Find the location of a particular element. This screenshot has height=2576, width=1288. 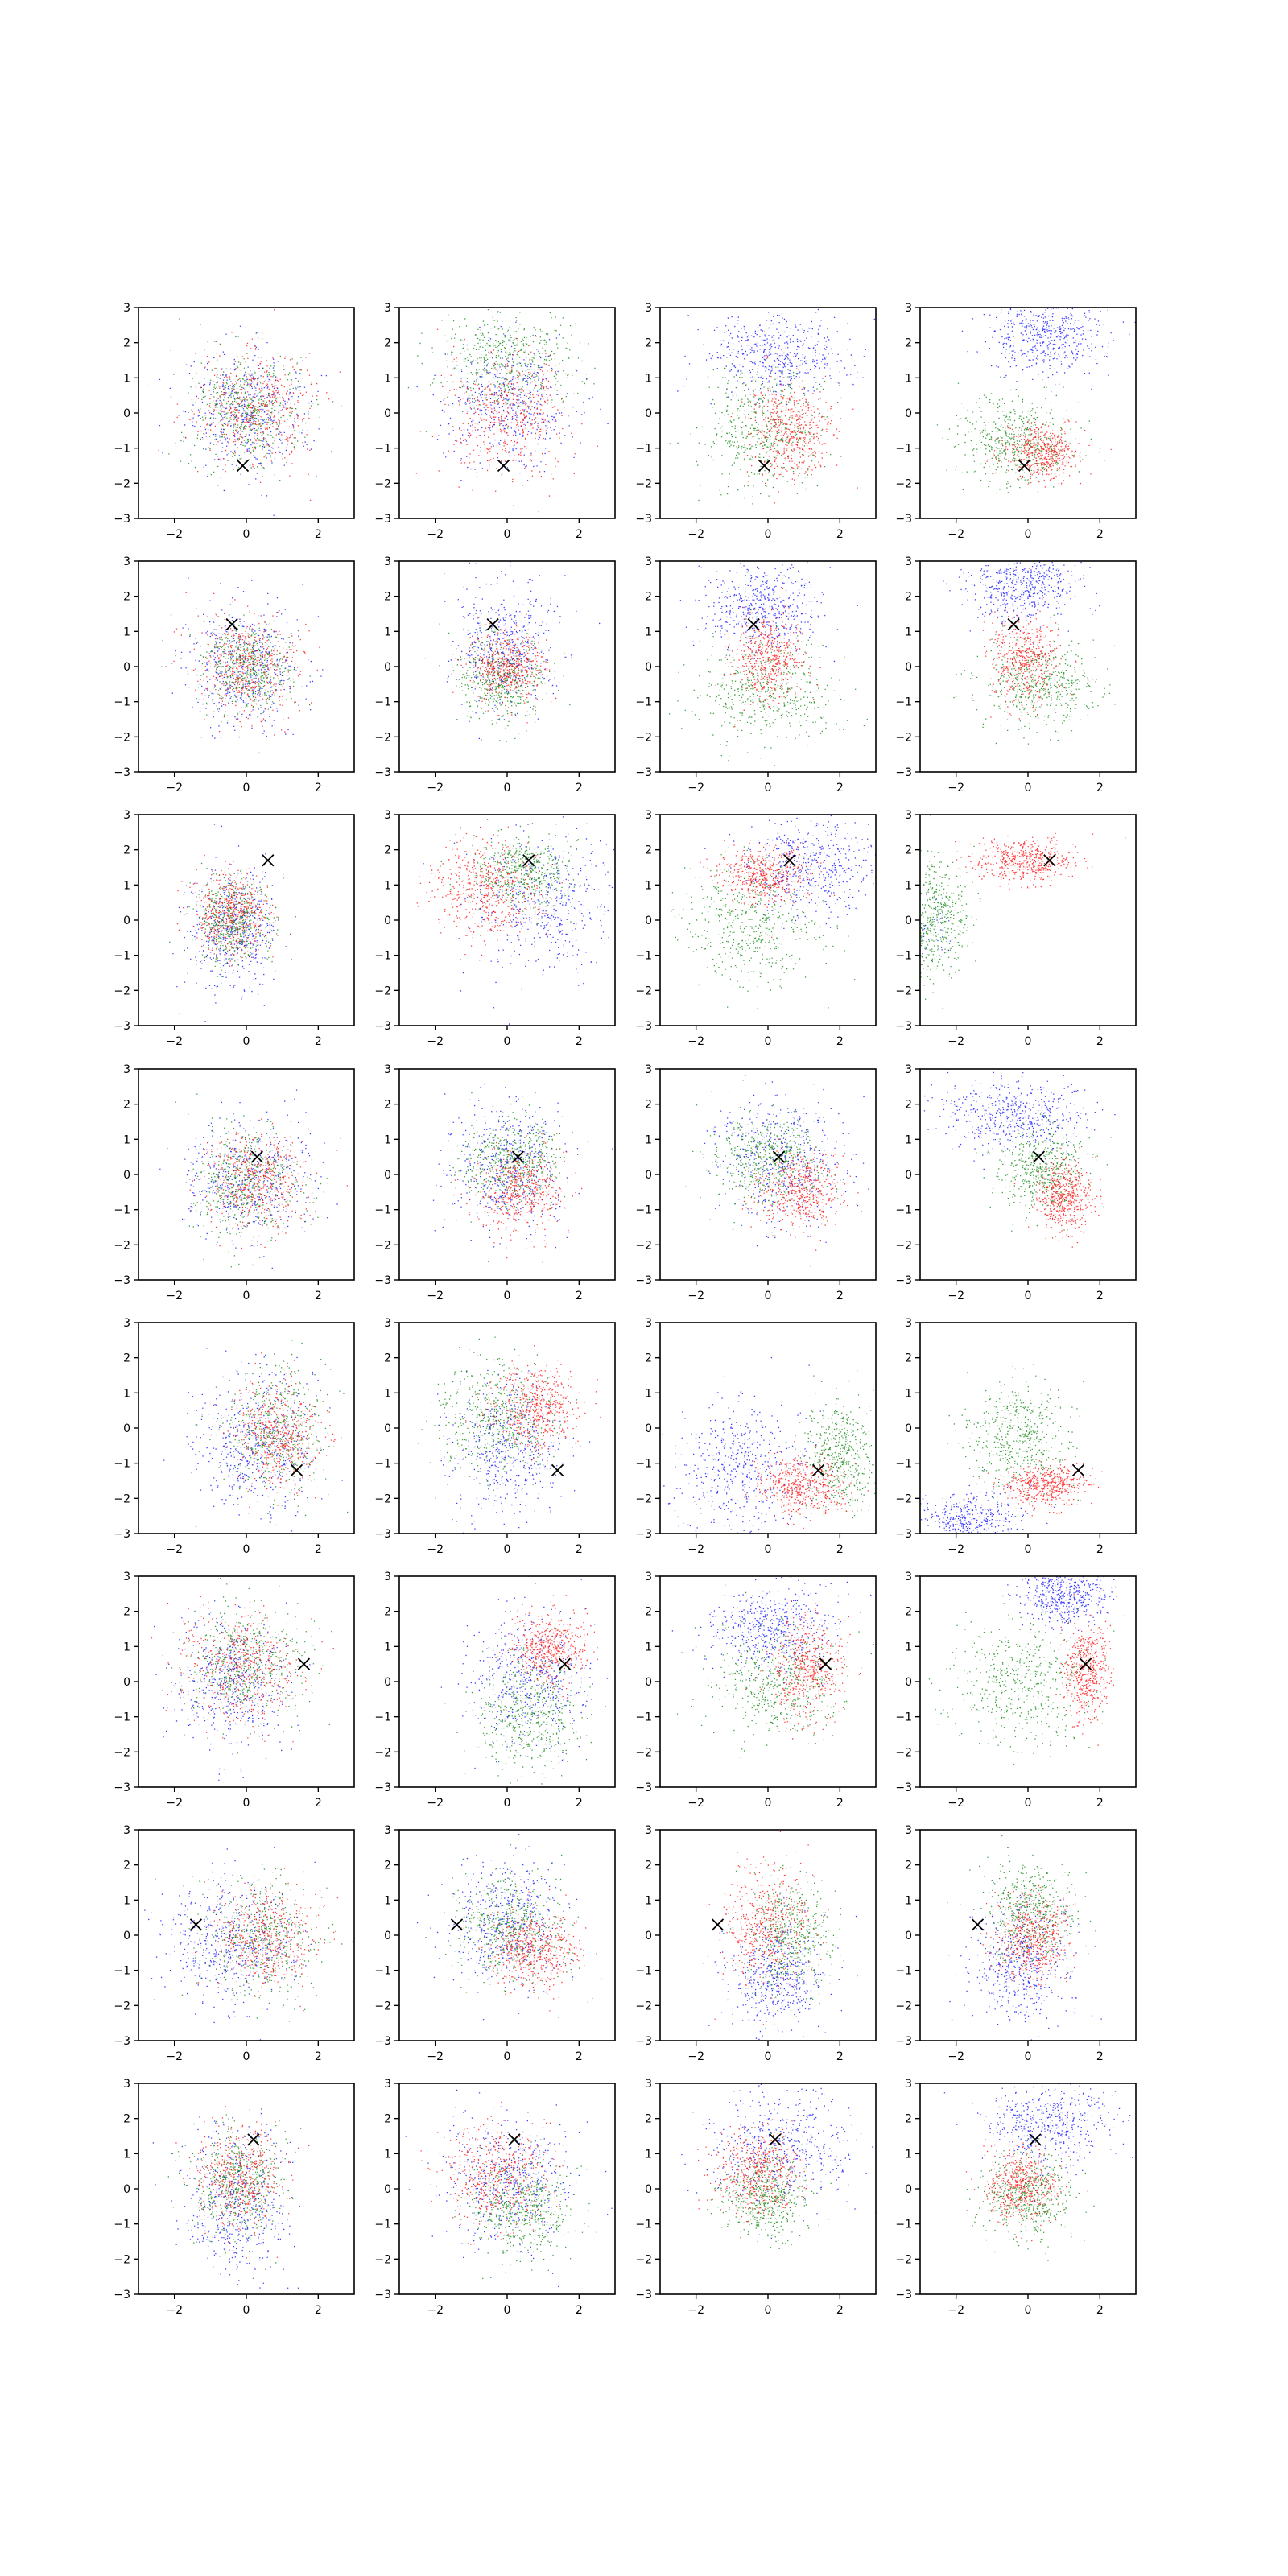

subplot-r7-c4: −2 0 2 −3 −2 −1 0 1 2 3 is located at coordinates (1016, 1943).